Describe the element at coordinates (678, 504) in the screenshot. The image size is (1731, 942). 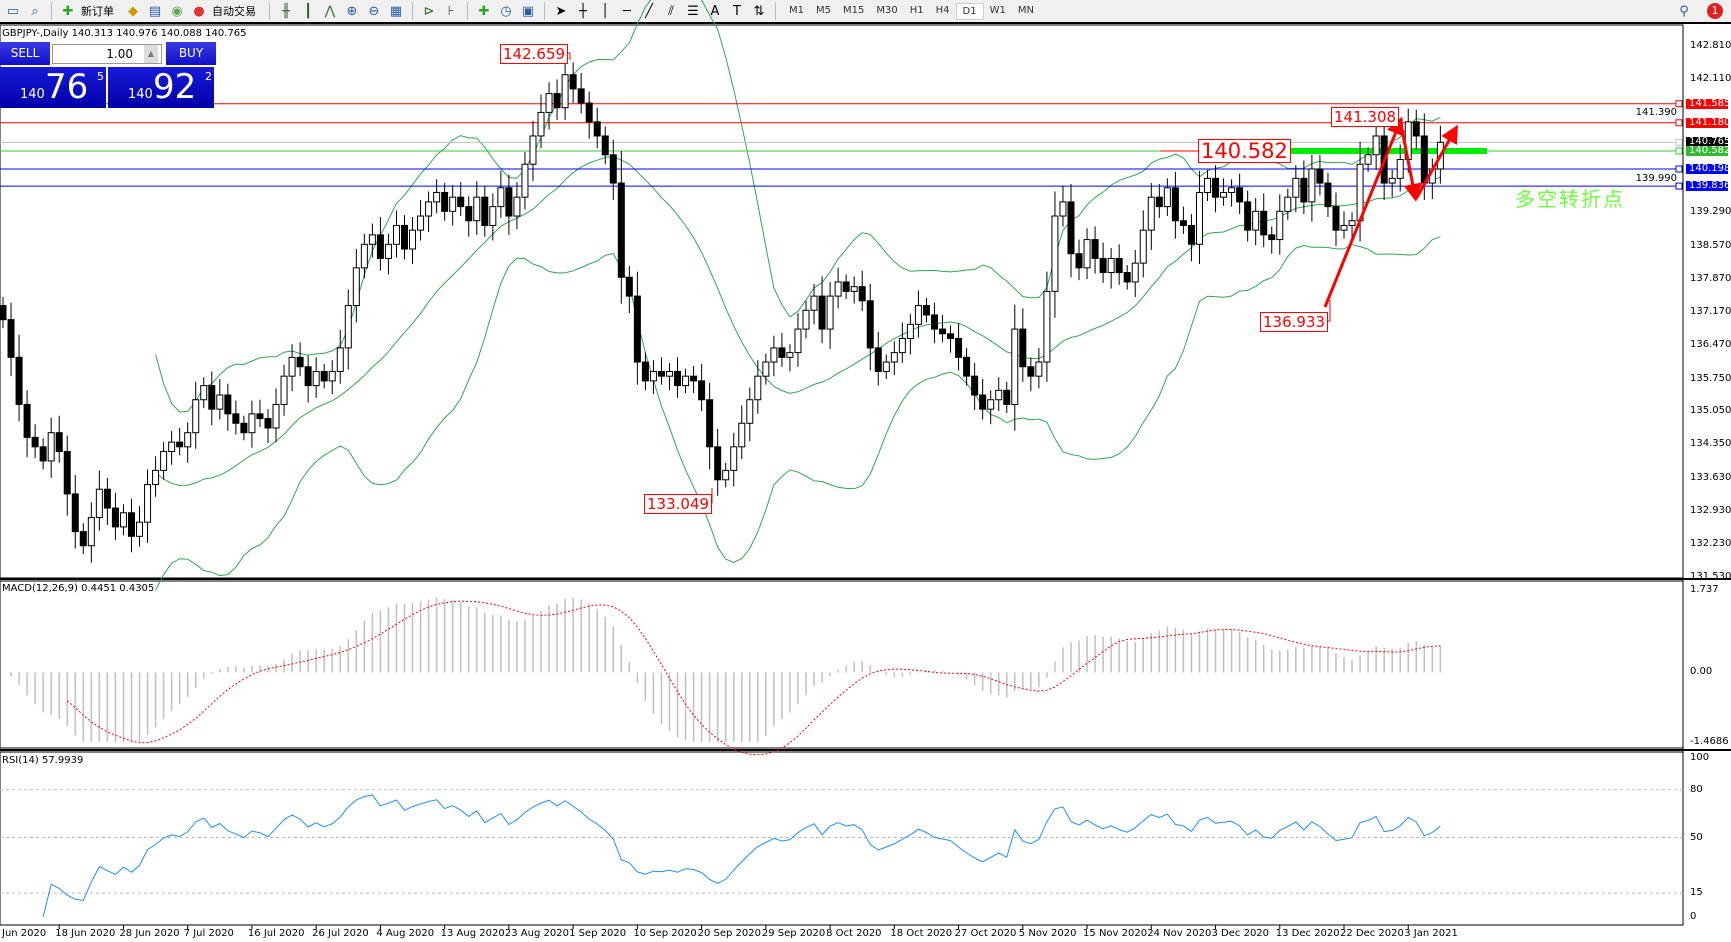
I see `low-price-label: 133.049` at that location.